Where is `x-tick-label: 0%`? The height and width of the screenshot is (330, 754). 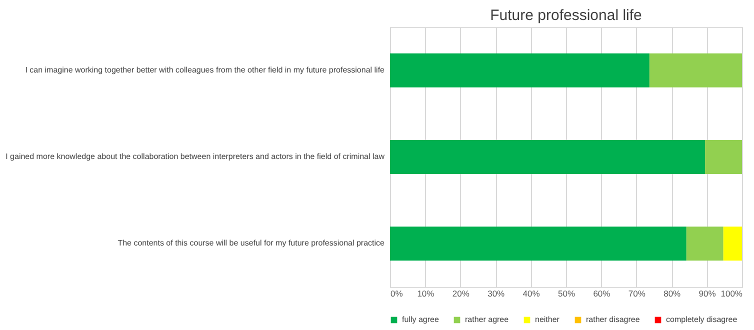 x-tick-label: 0% is located at coordinates (397, 293).